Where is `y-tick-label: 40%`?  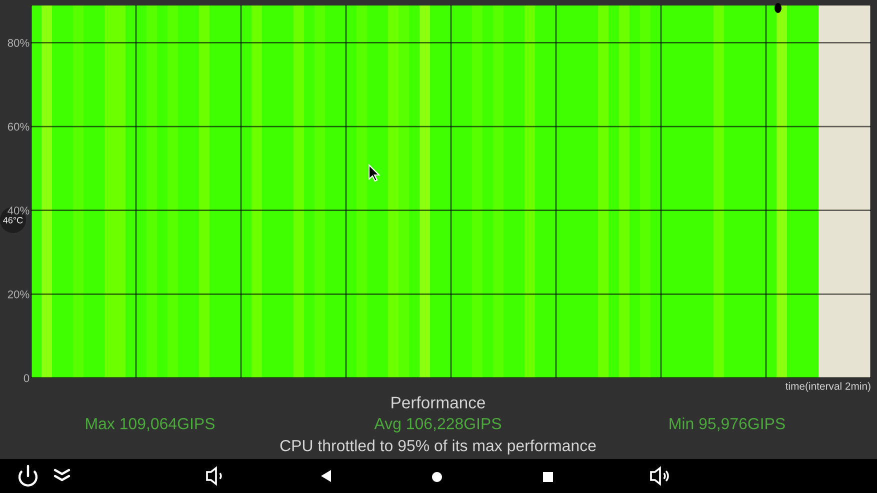 y-tick-label: 40% is located at coordinates (19, 210).